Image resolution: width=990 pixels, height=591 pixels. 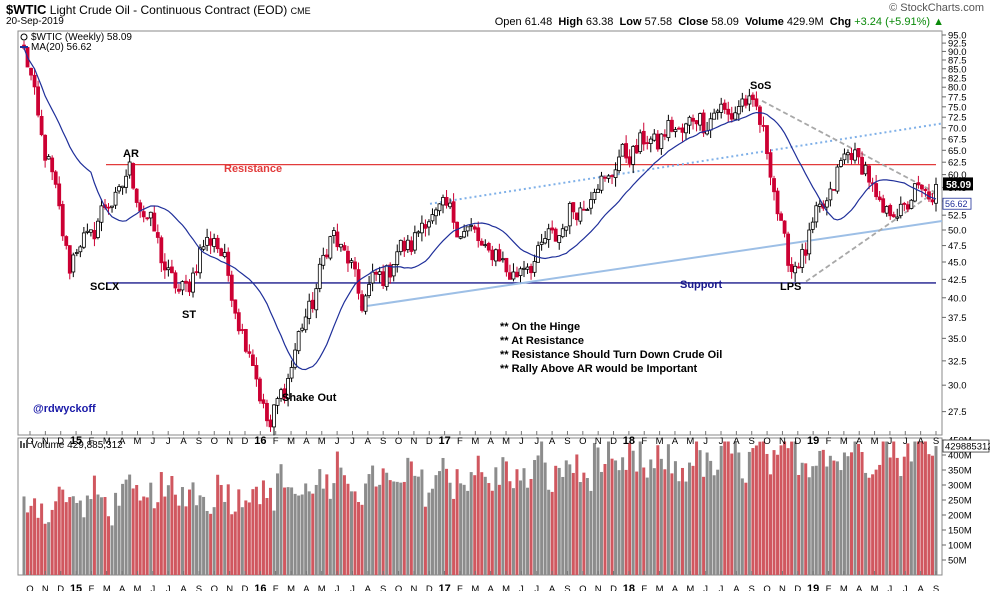 What do you see at coordinates (71, 445) in the screenshot?
I see `volume-legend: Volume 429,885,312` at bounding box center [71, 445].